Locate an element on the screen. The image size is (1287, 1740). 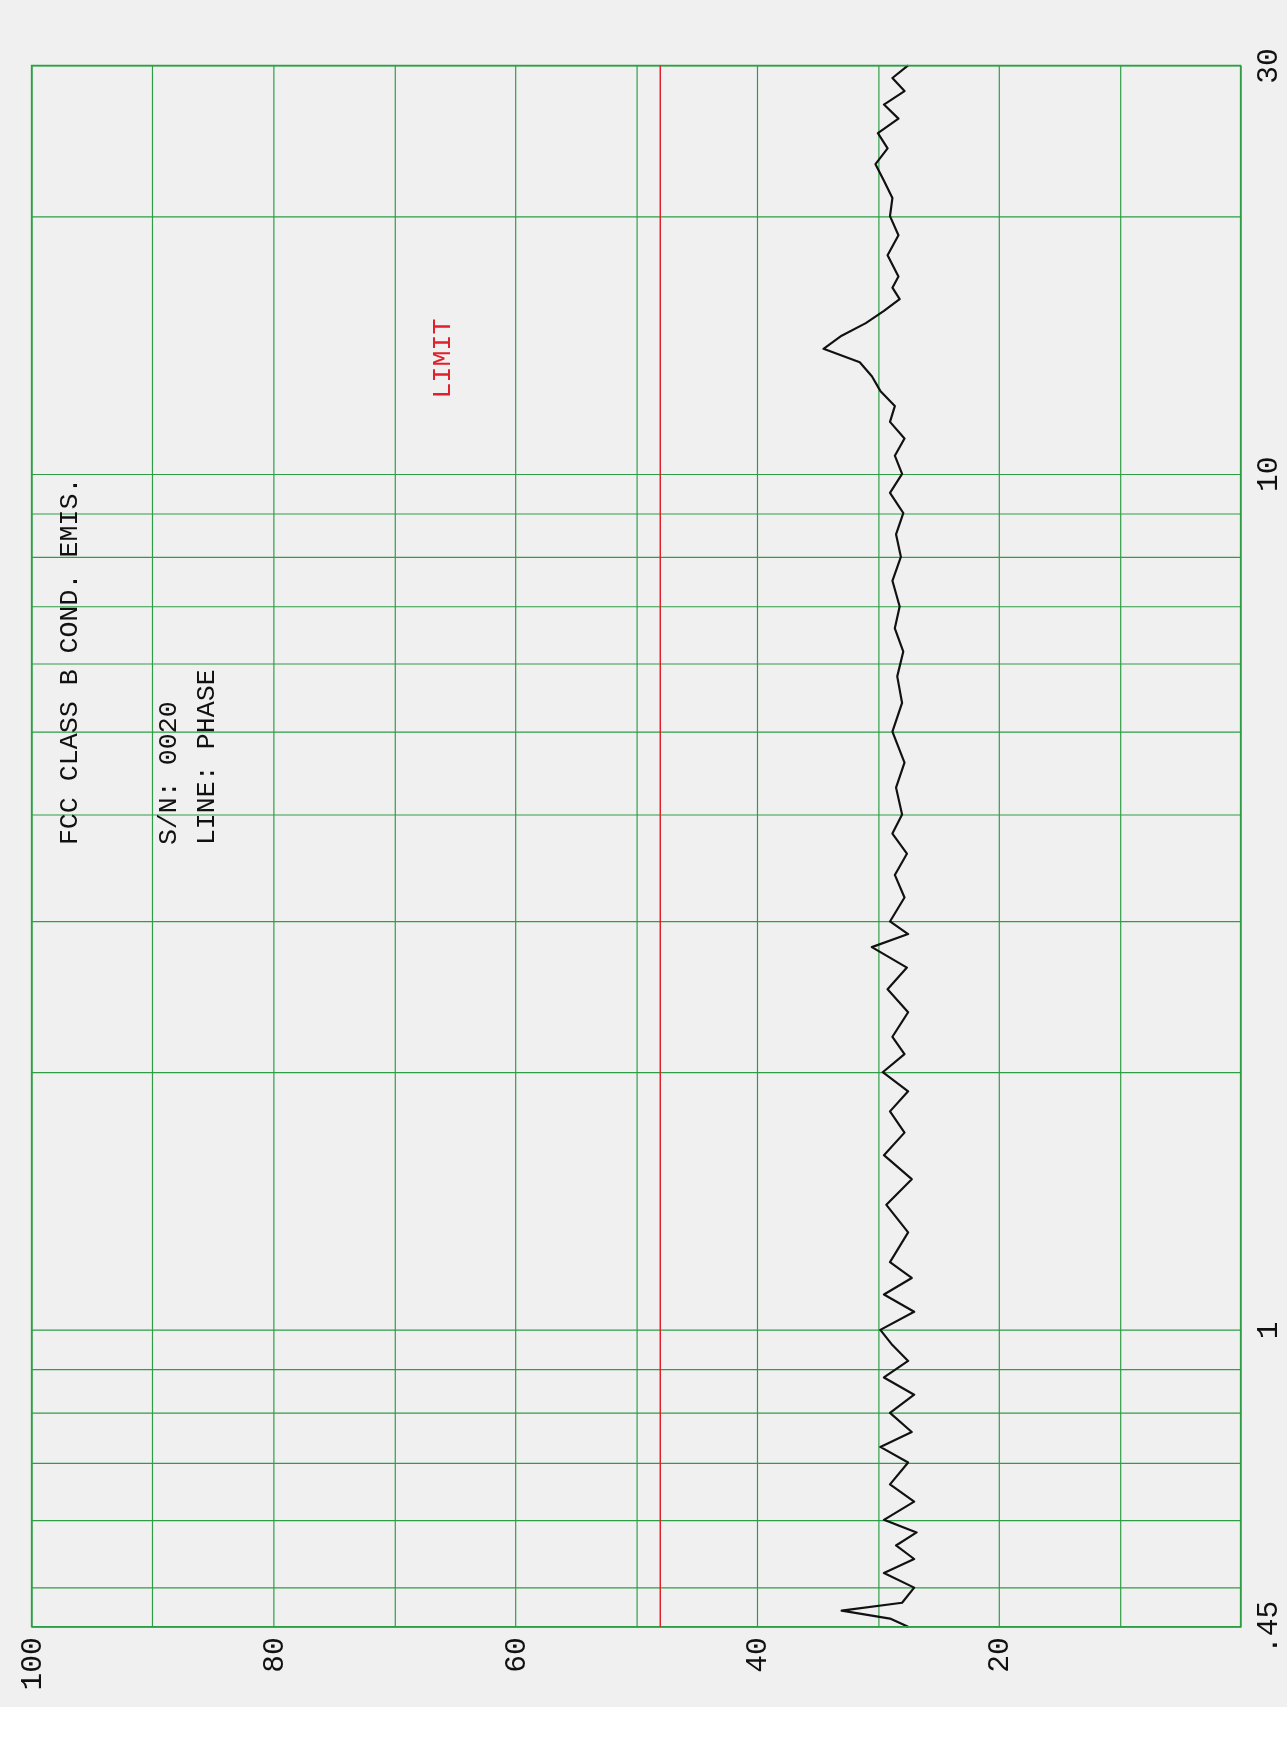
y-tick-label: 30 is located at coordinates (1268, 66).